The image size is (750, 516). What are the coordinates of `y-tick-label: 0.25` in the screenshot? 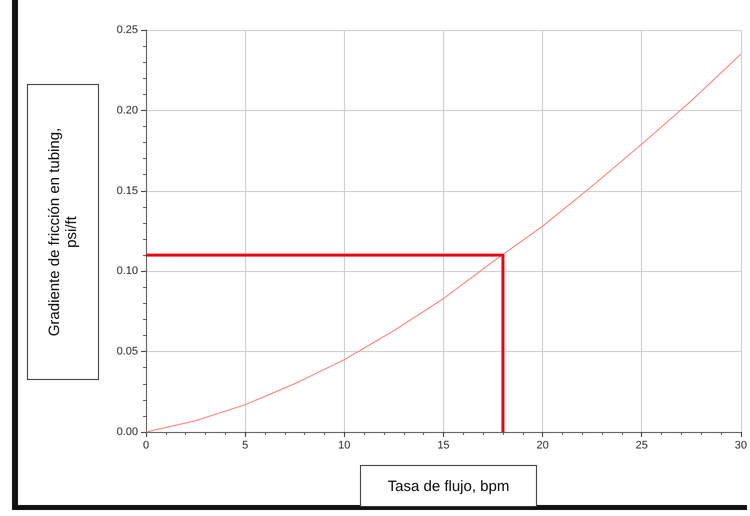 It's located at (127, 30).